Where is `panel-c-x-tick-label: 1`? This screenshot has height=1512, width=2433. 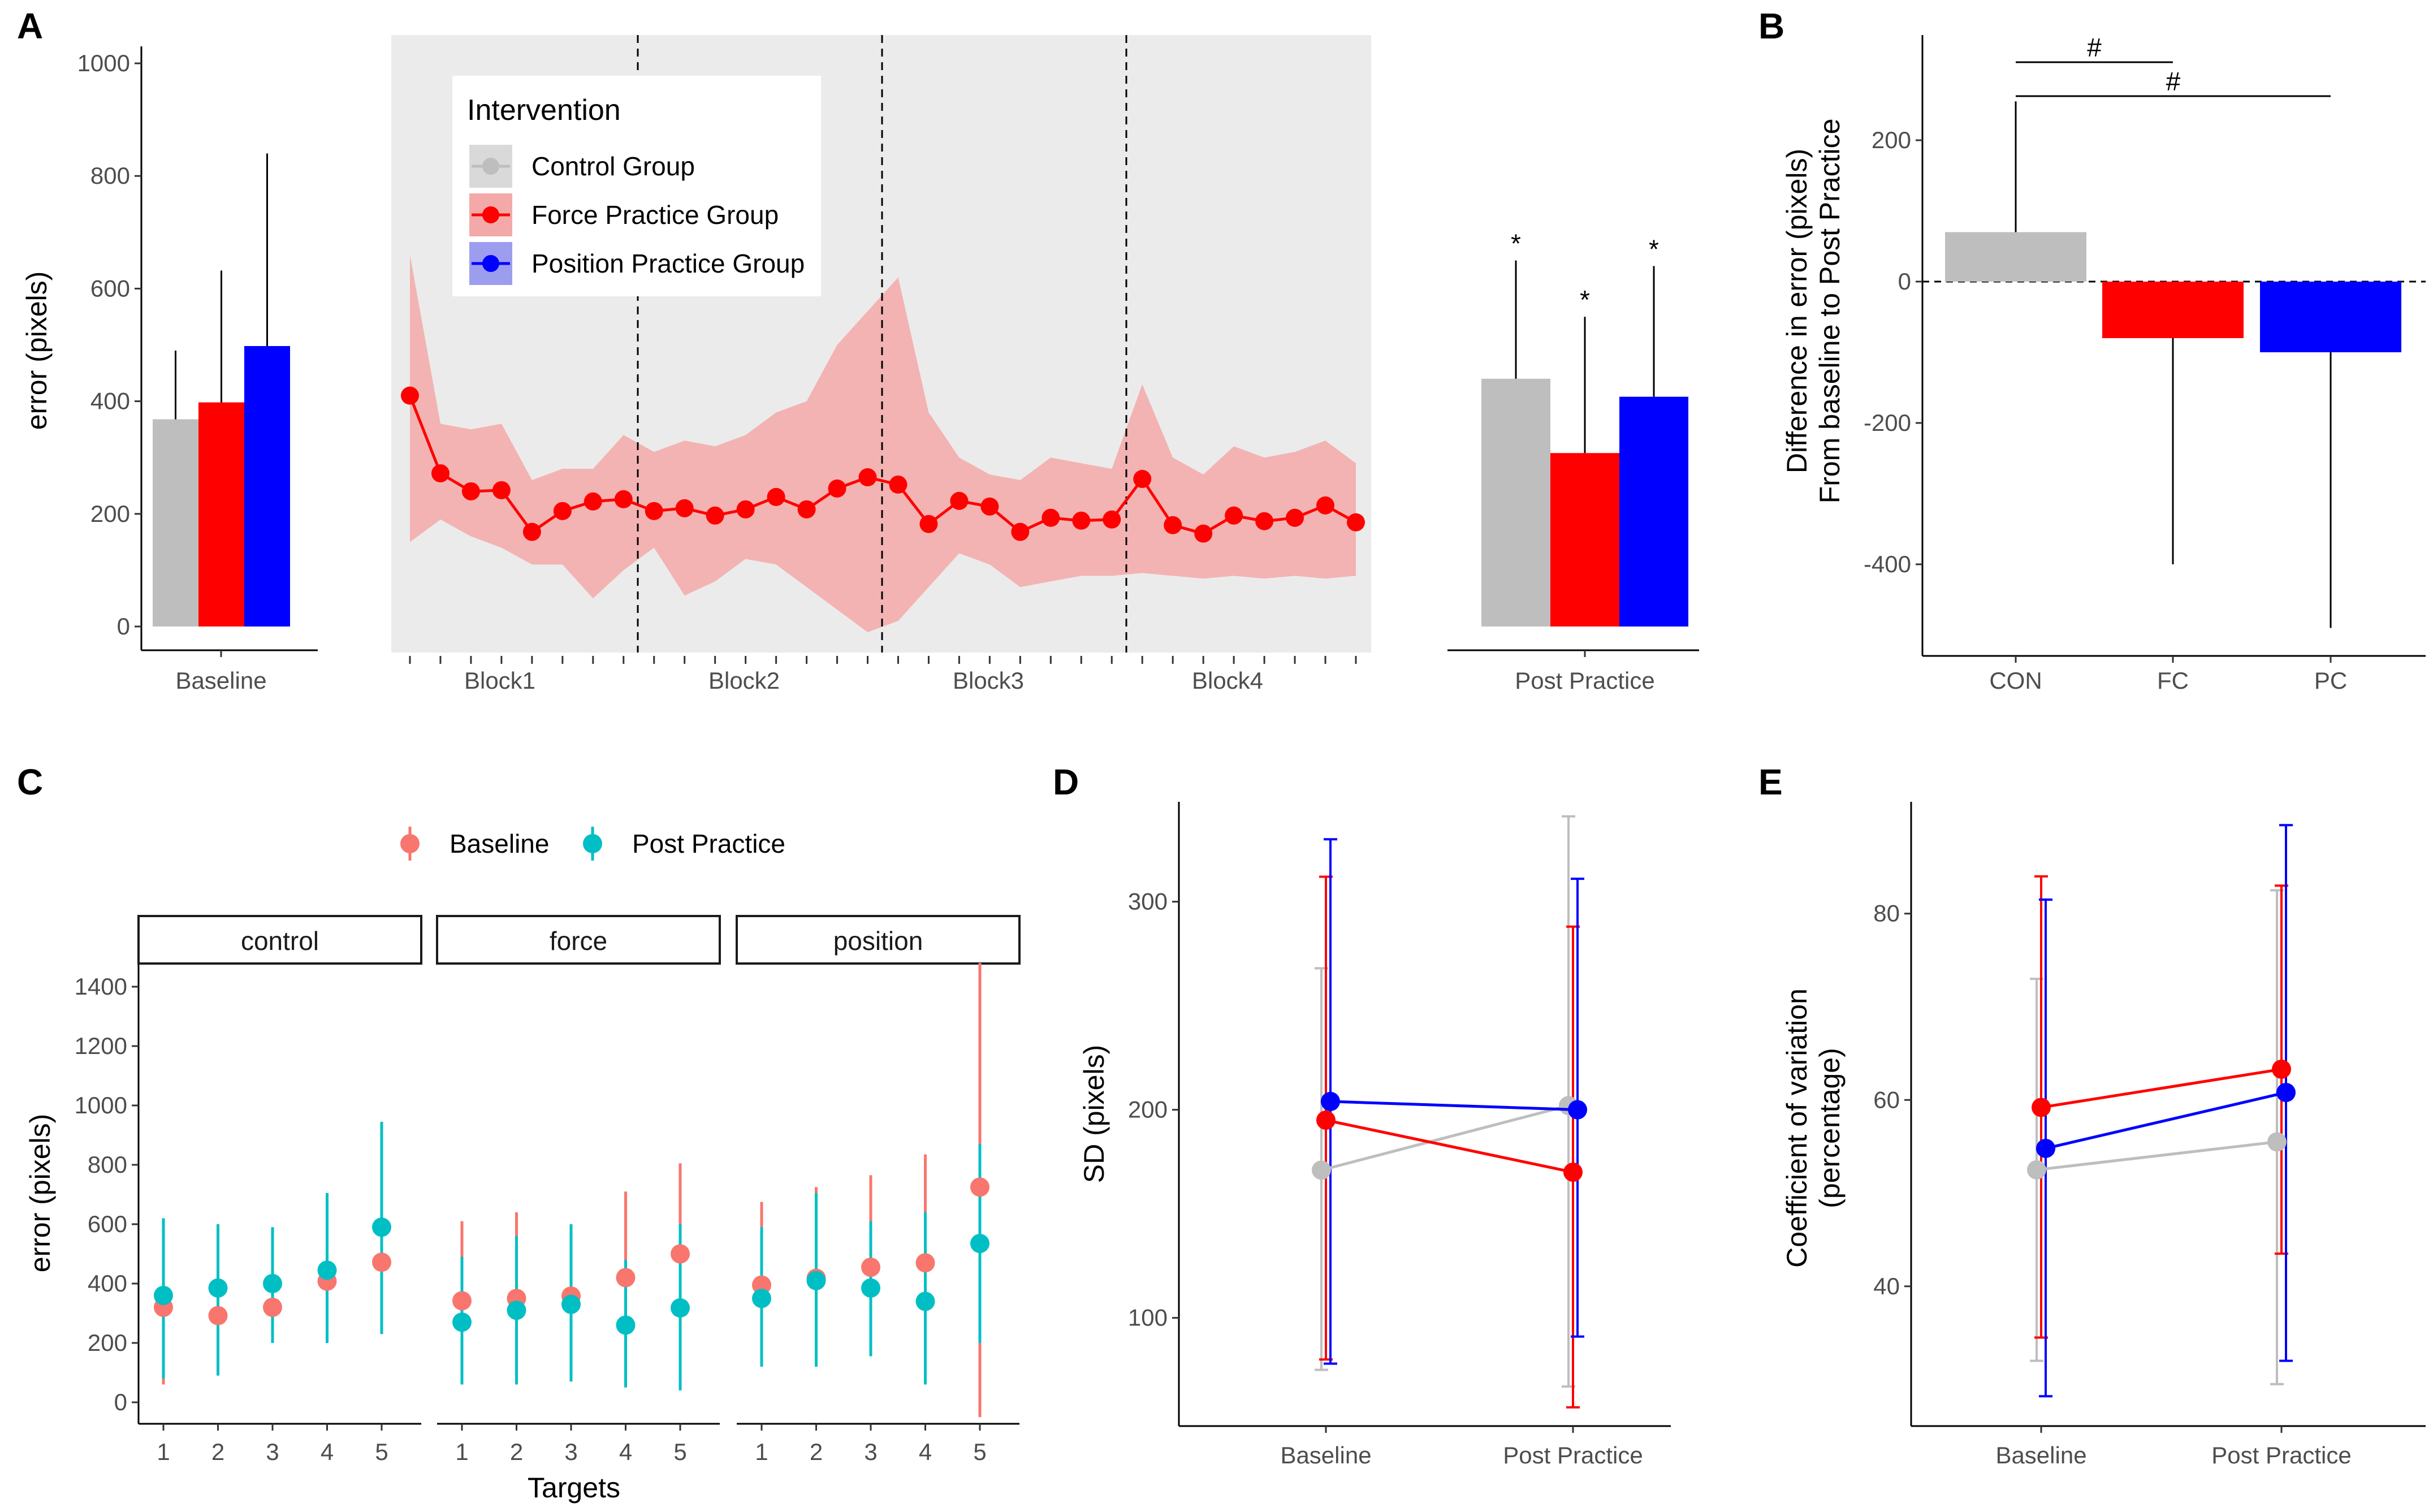 panel-c-x-tick-label: 1 is located at coordinates (761, 1451).